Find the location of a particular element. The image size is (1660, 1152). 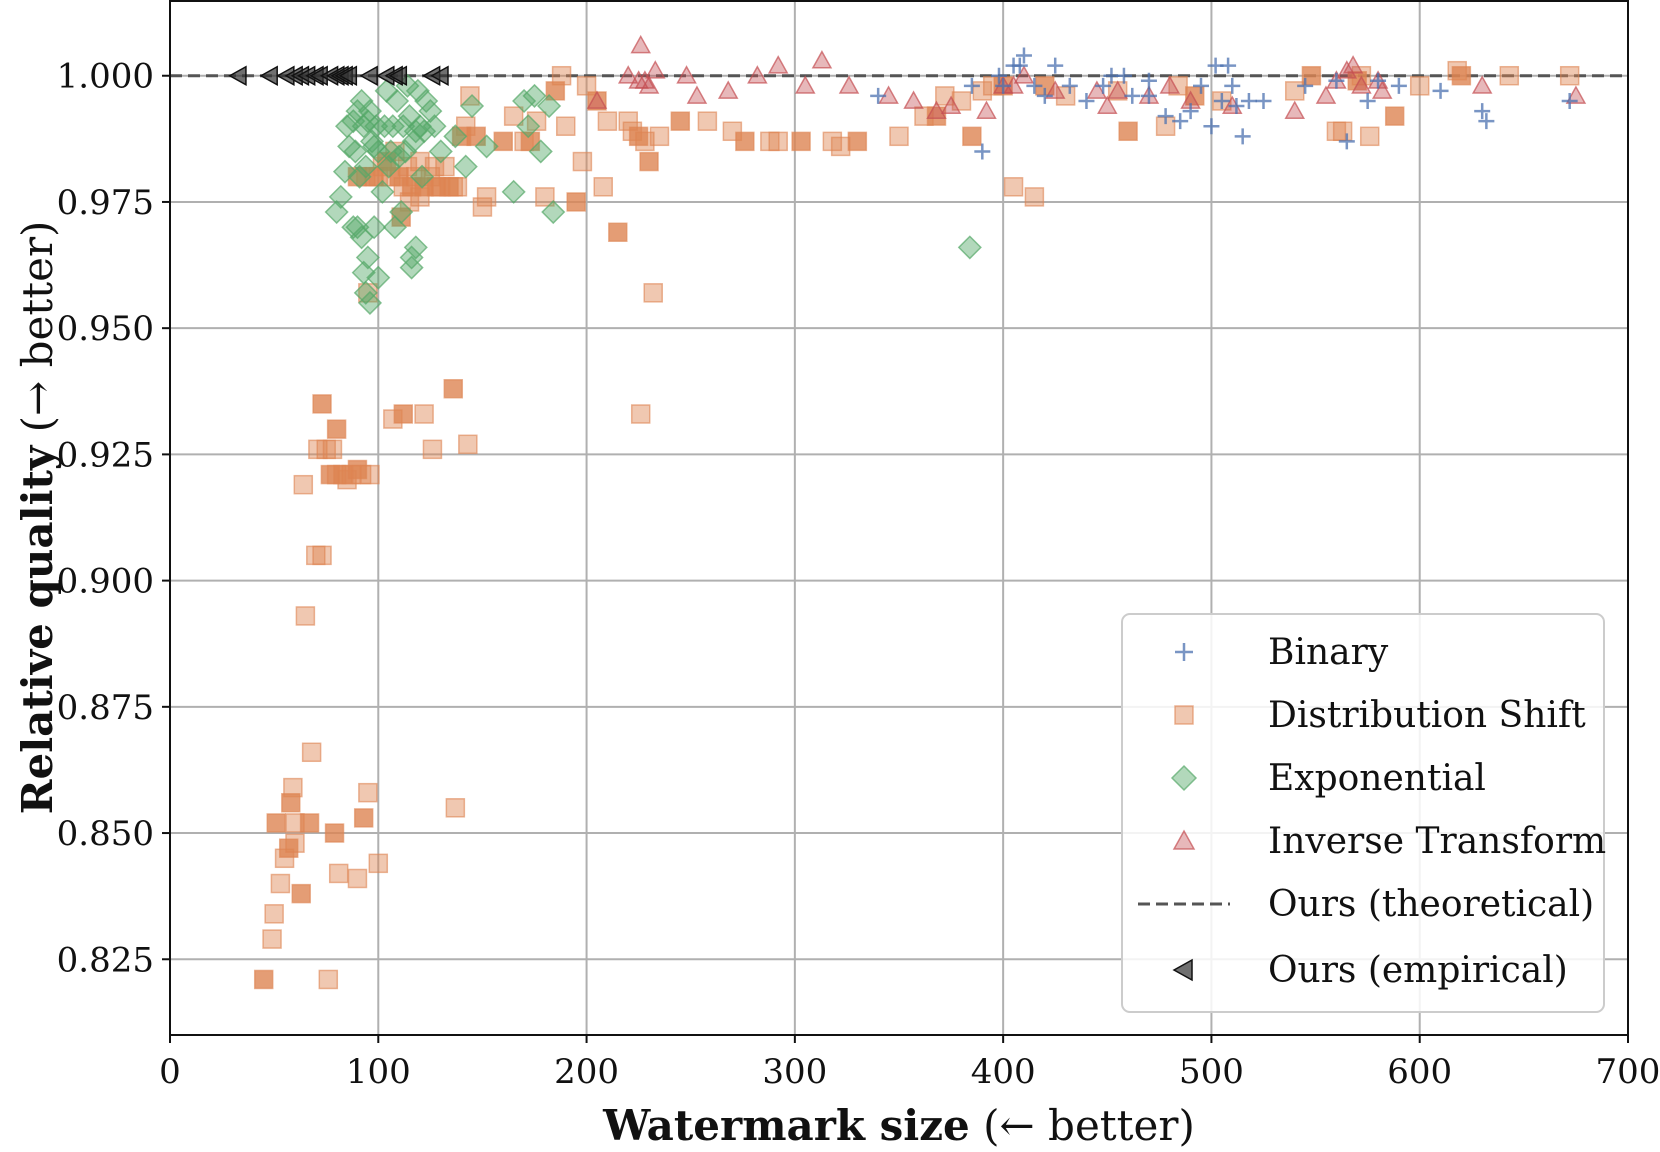

y-tick-label: 0.900 is located at coordinates (105, 582).